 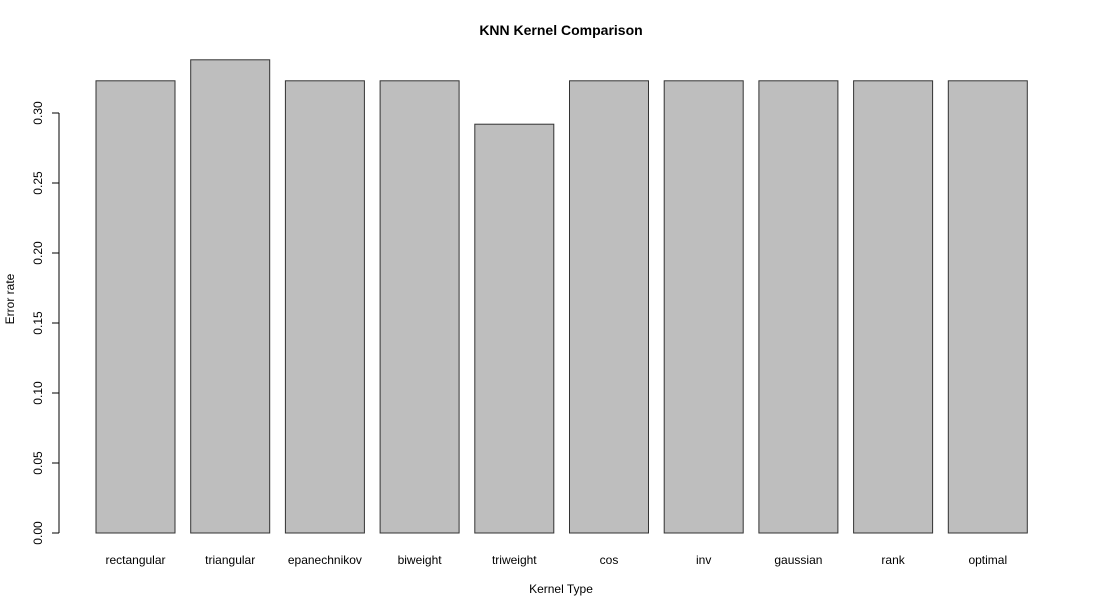 What do you see at coordinates (893, 307) in the screenshot?
I see `bar-rank` at bounding box center [893, 307].